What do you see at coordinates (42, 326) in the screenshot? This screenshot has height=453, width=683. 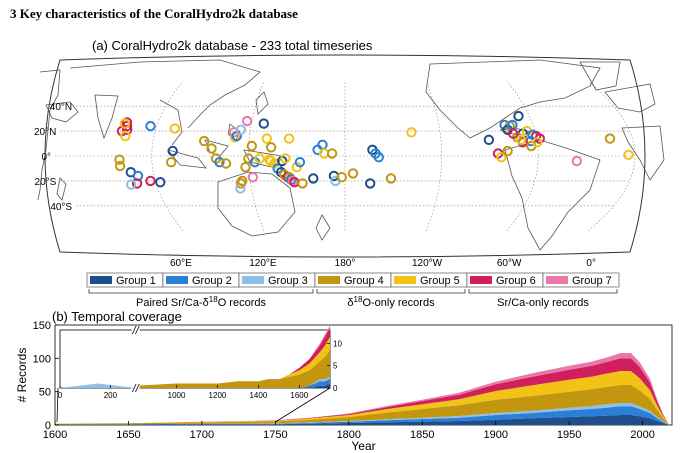 I see `y-tick-label: 150` at bounding box center [42, 326].